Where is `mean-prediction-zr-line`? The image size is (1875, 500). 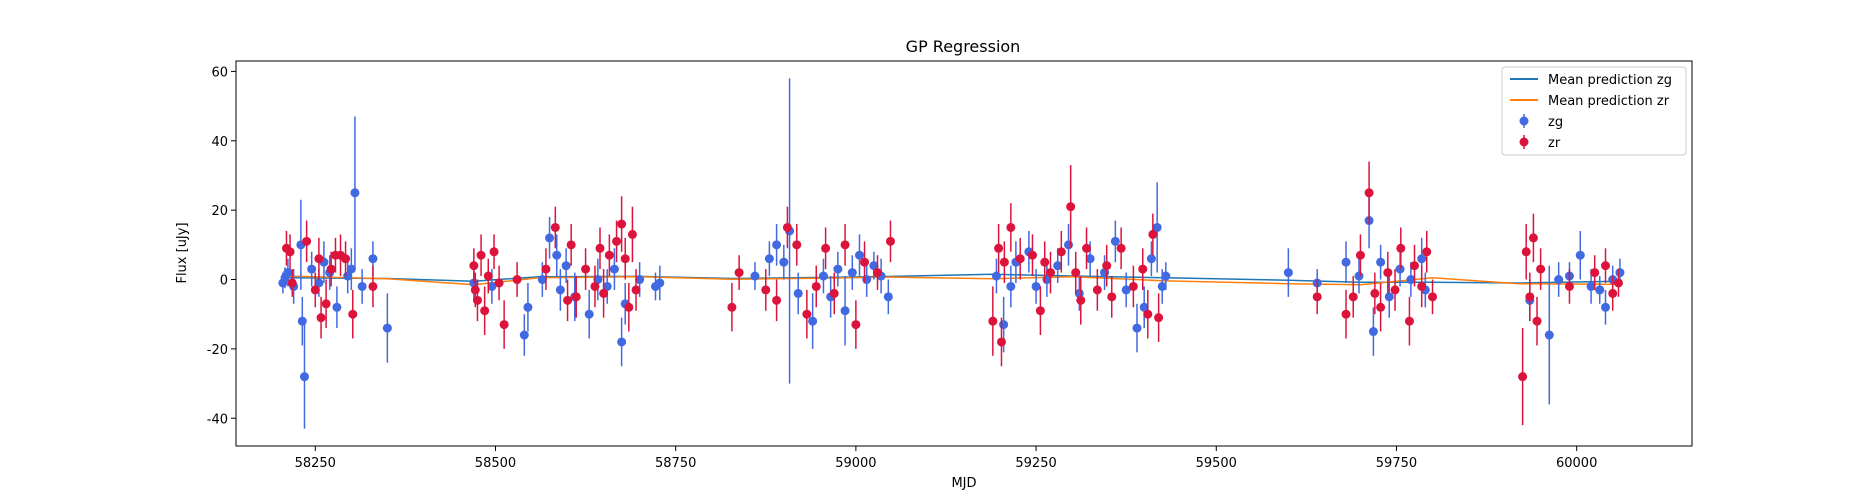 mean-prediction-zr-line is located at coordinates (953, 280).